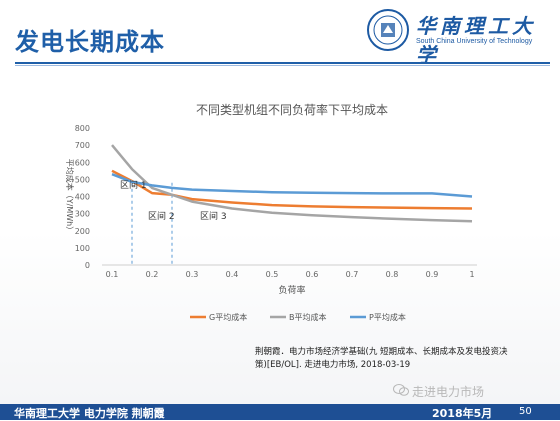 Image resolution: width=560 pixels, height=421 pixels. I want to click on x-tick-label: 0.7, so click(352, 274).